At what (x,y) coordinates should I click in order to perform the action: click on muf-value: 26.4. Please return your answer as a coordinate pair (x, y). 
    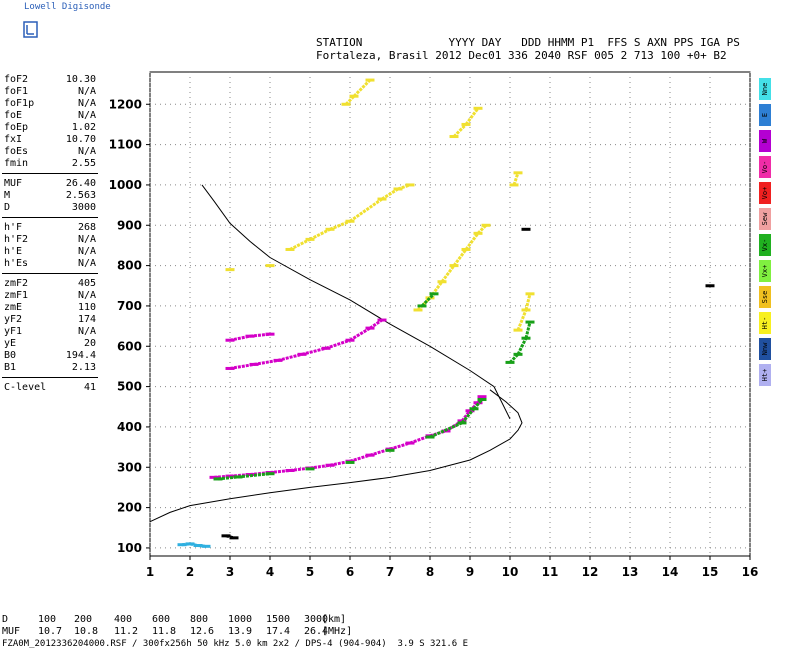
    Looking at the image, I should click on (316, 631).